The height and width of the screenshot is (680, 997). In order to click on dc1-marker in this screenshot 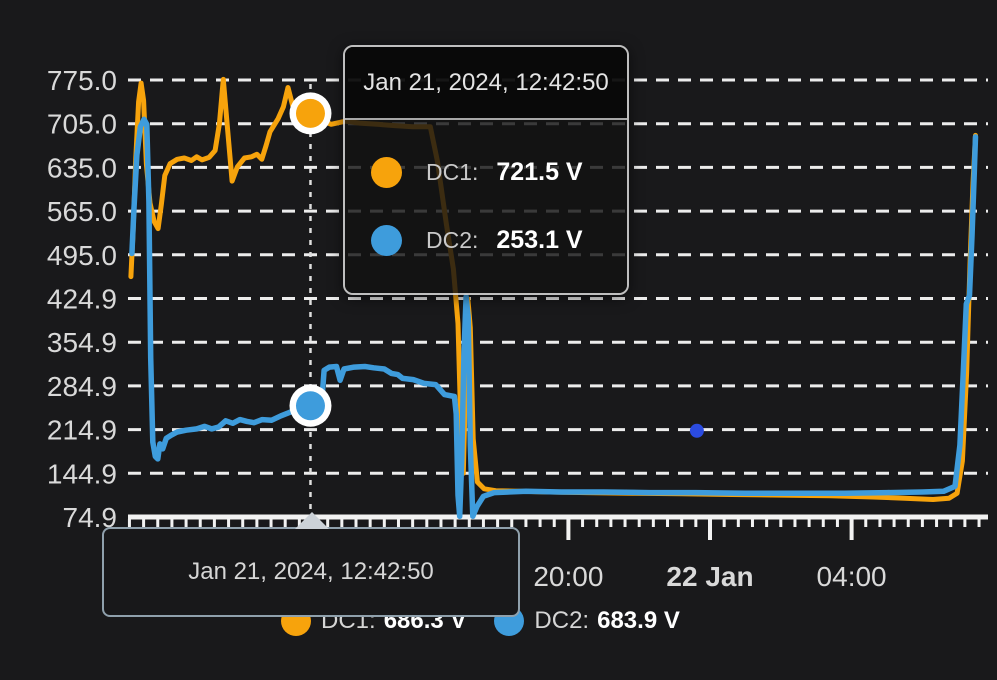, I will do `click(310, 113)`.